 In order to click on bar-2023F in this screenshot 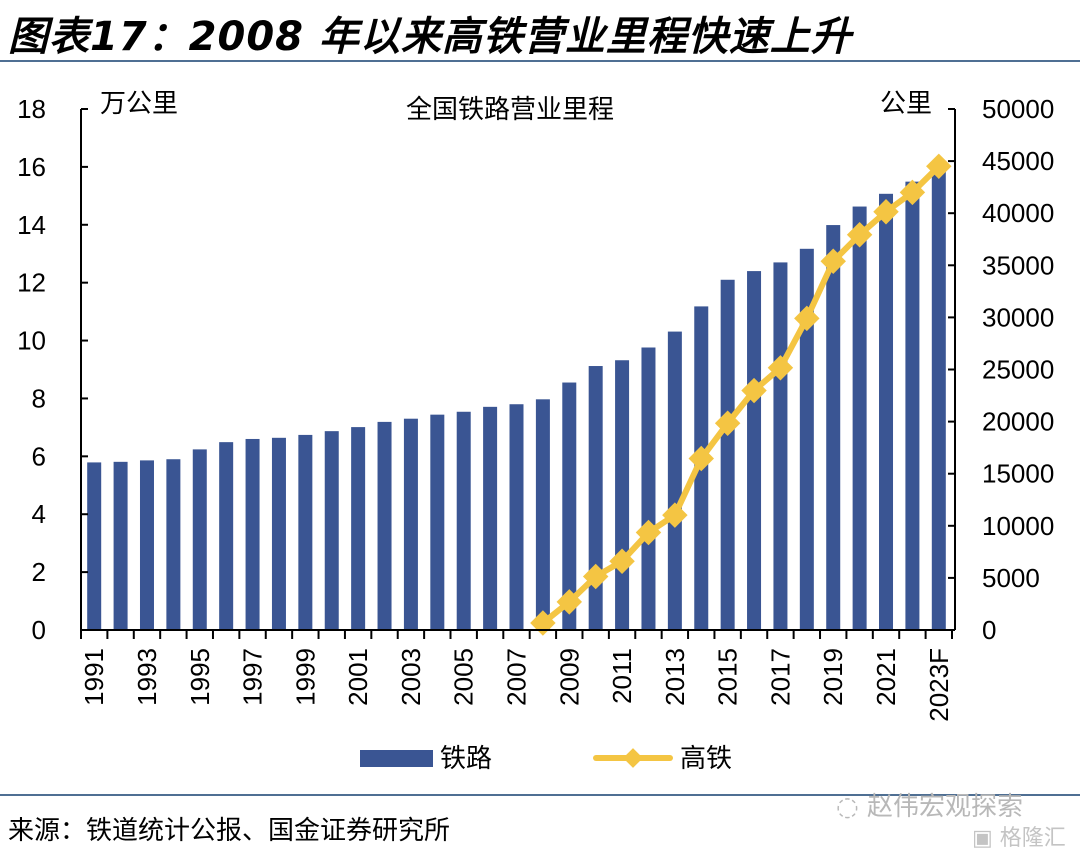, I will do `click(938, 400)`.